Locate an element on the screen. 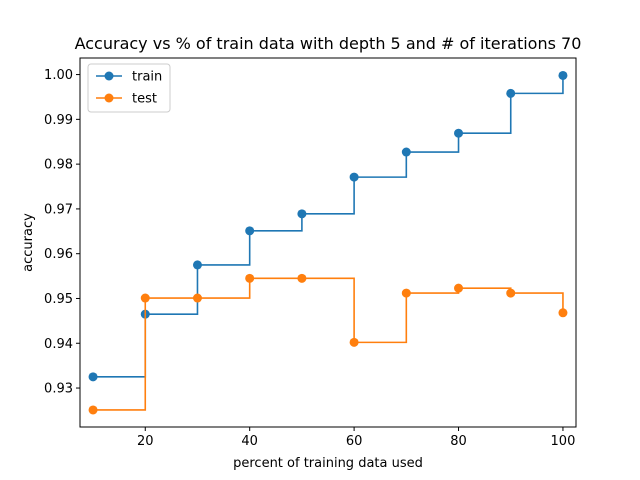  y-tick-label: 1.00 is located at coordinates (58, 75).